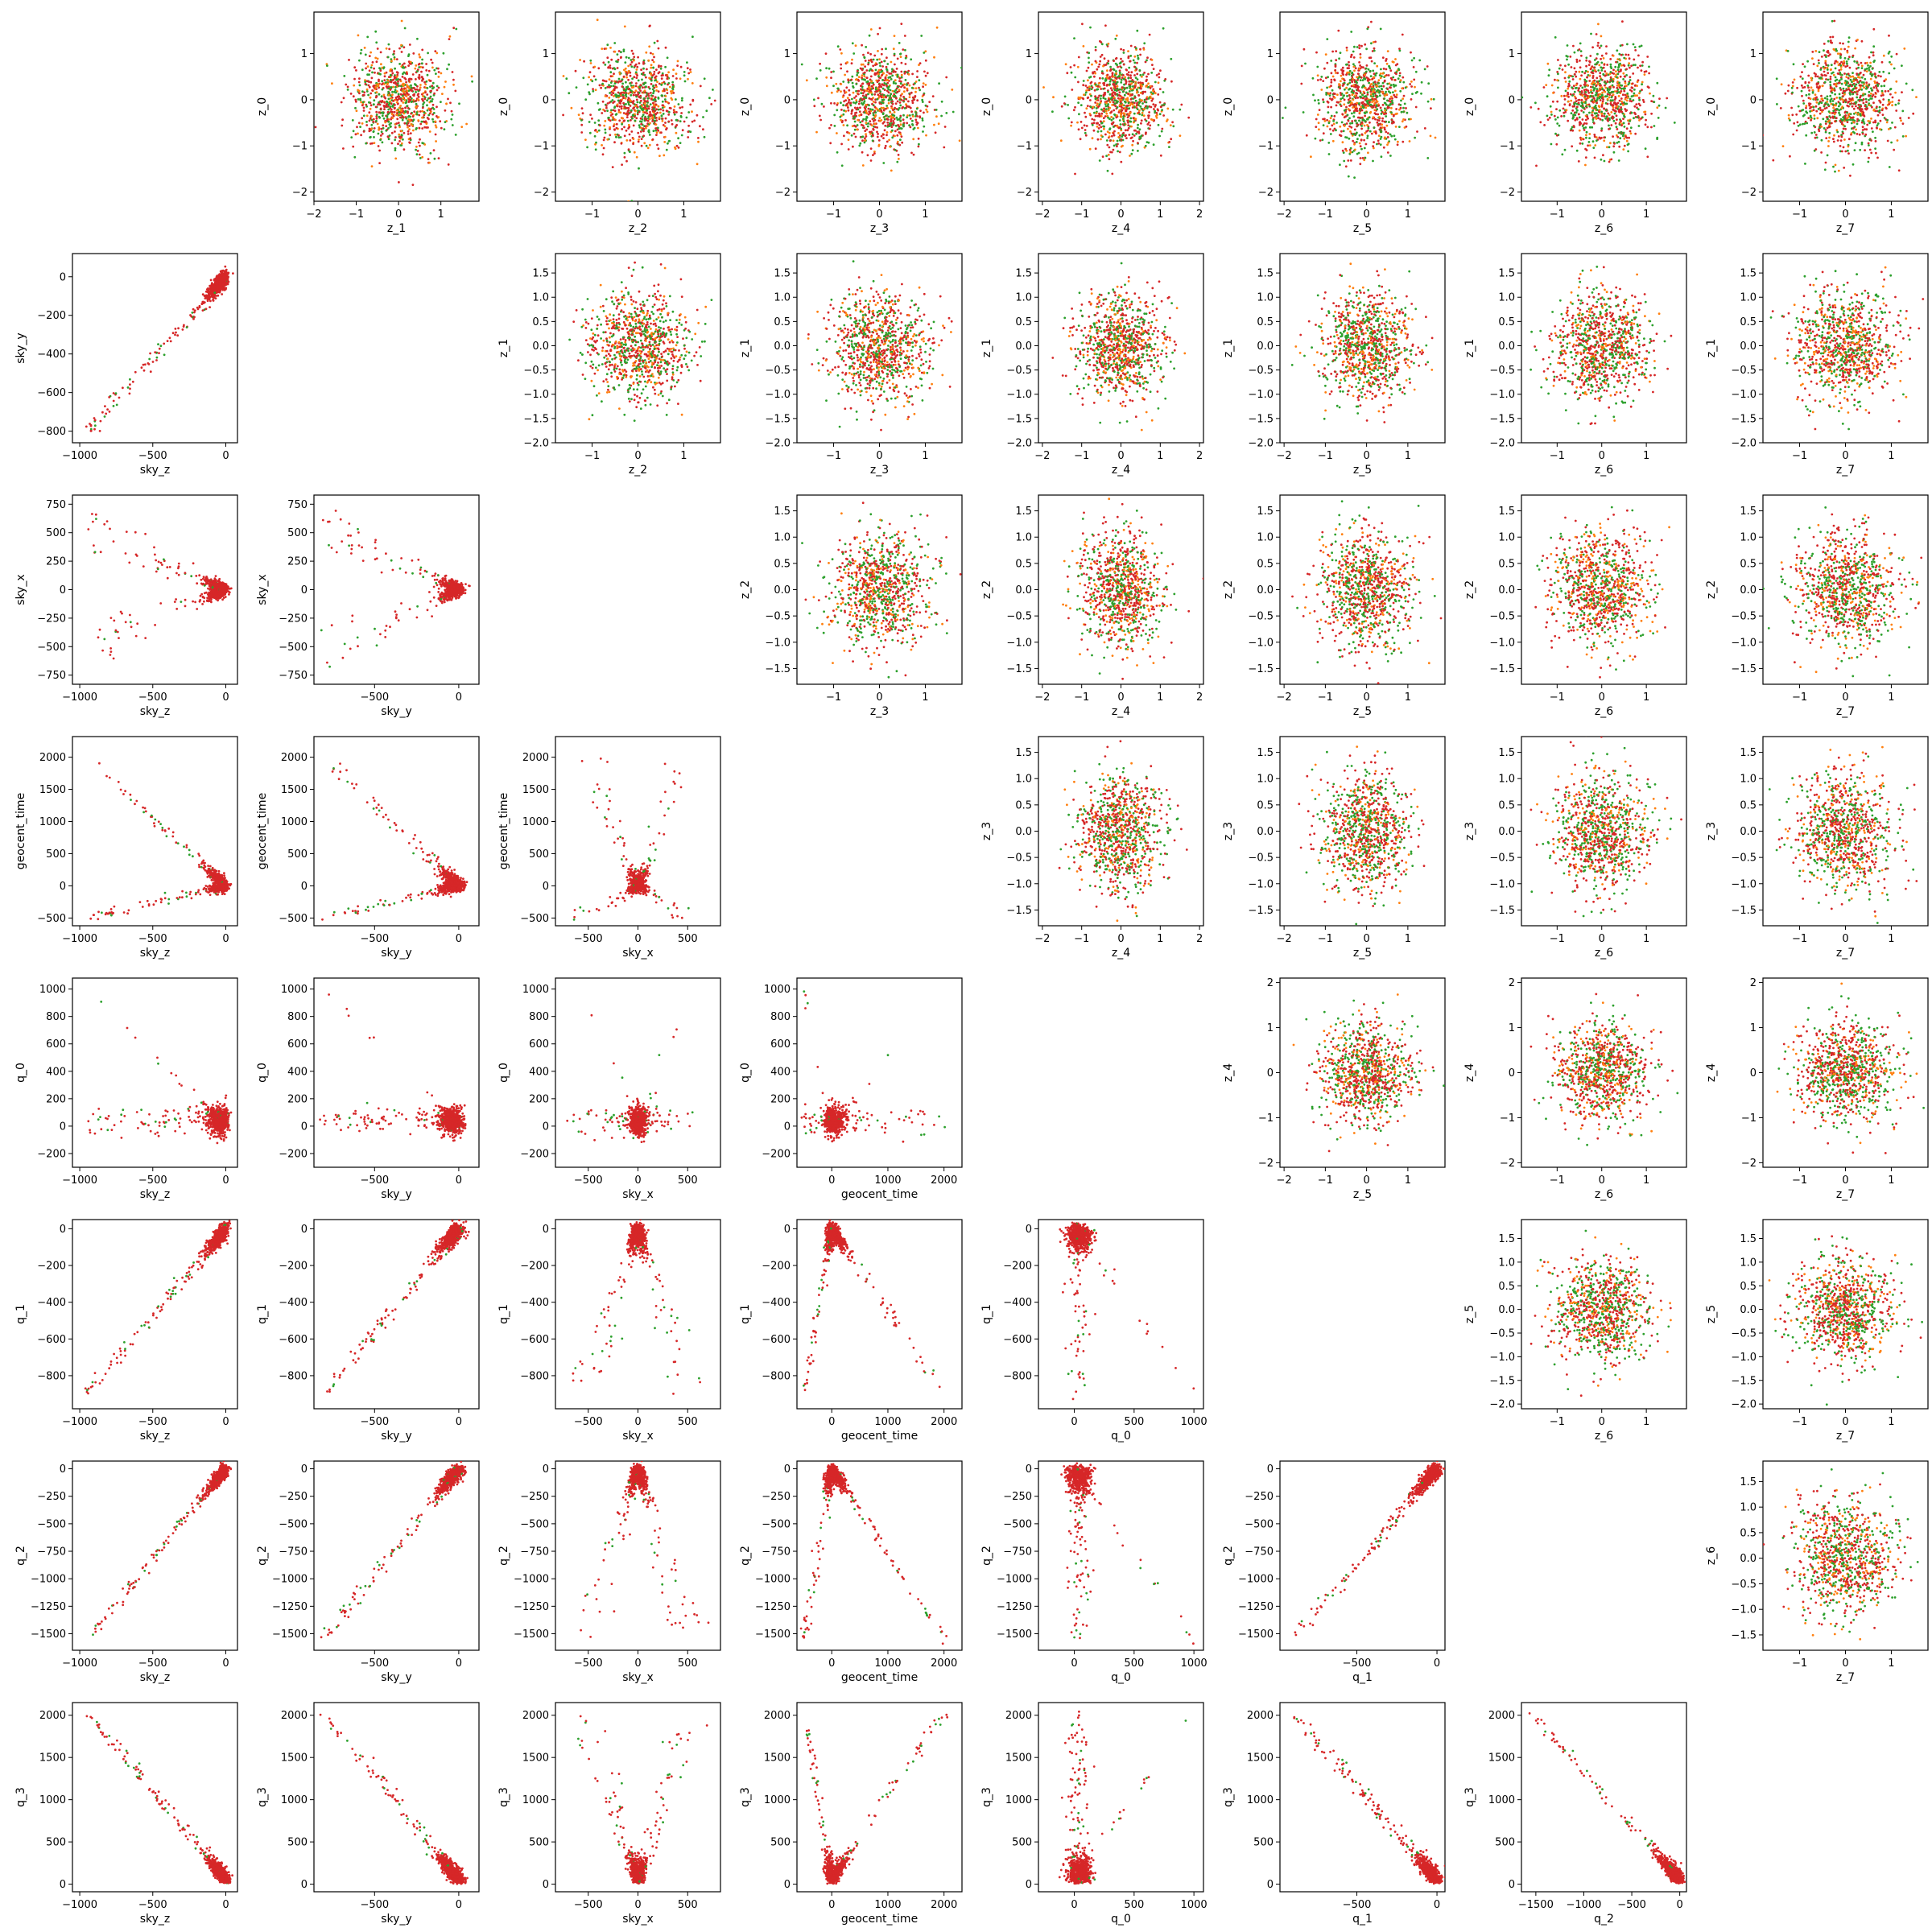 The image size is (1932, 1932). Describe the element at coordinates (787, 100) in the screenshot. I see `y-tick-label: 0` at that location.